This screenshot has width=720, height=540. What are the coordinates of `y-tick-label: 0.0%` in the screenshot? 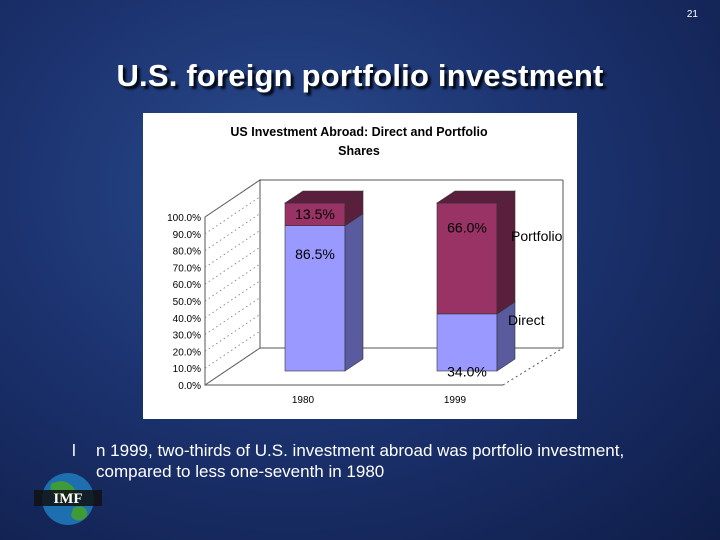 It's located at (189, 386).